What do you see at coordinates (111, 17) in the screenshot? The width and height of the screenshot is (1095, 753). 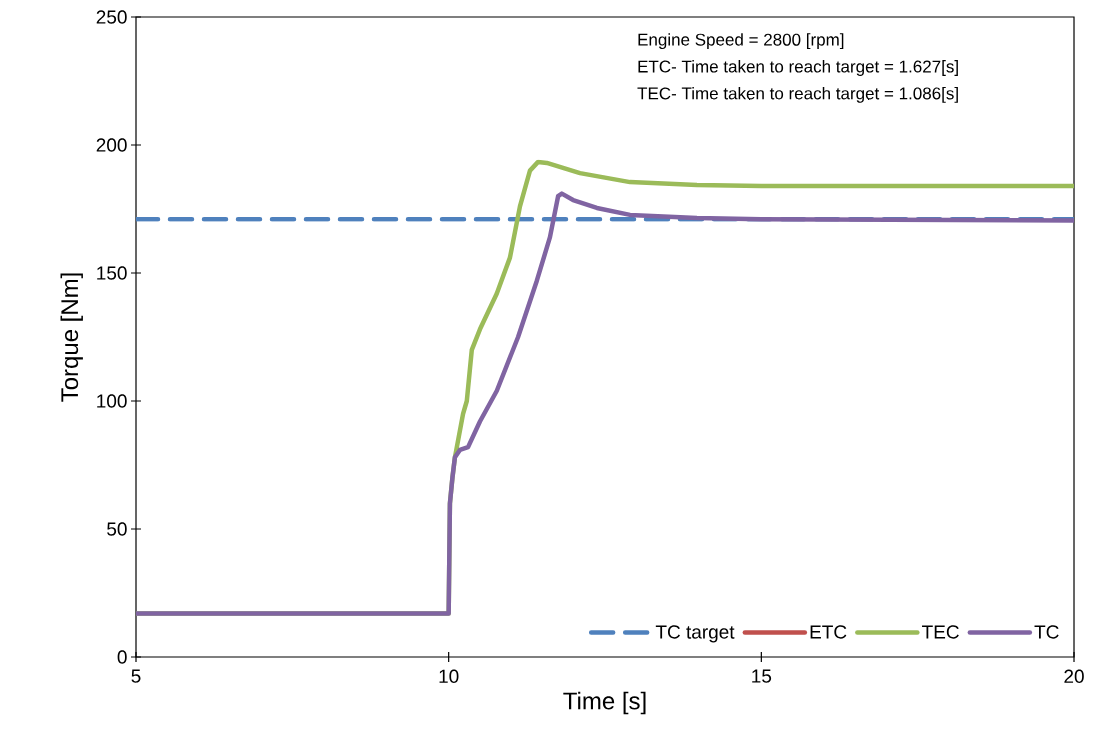 I see `y-tick-label: 250` at bounding box center [111, 17].